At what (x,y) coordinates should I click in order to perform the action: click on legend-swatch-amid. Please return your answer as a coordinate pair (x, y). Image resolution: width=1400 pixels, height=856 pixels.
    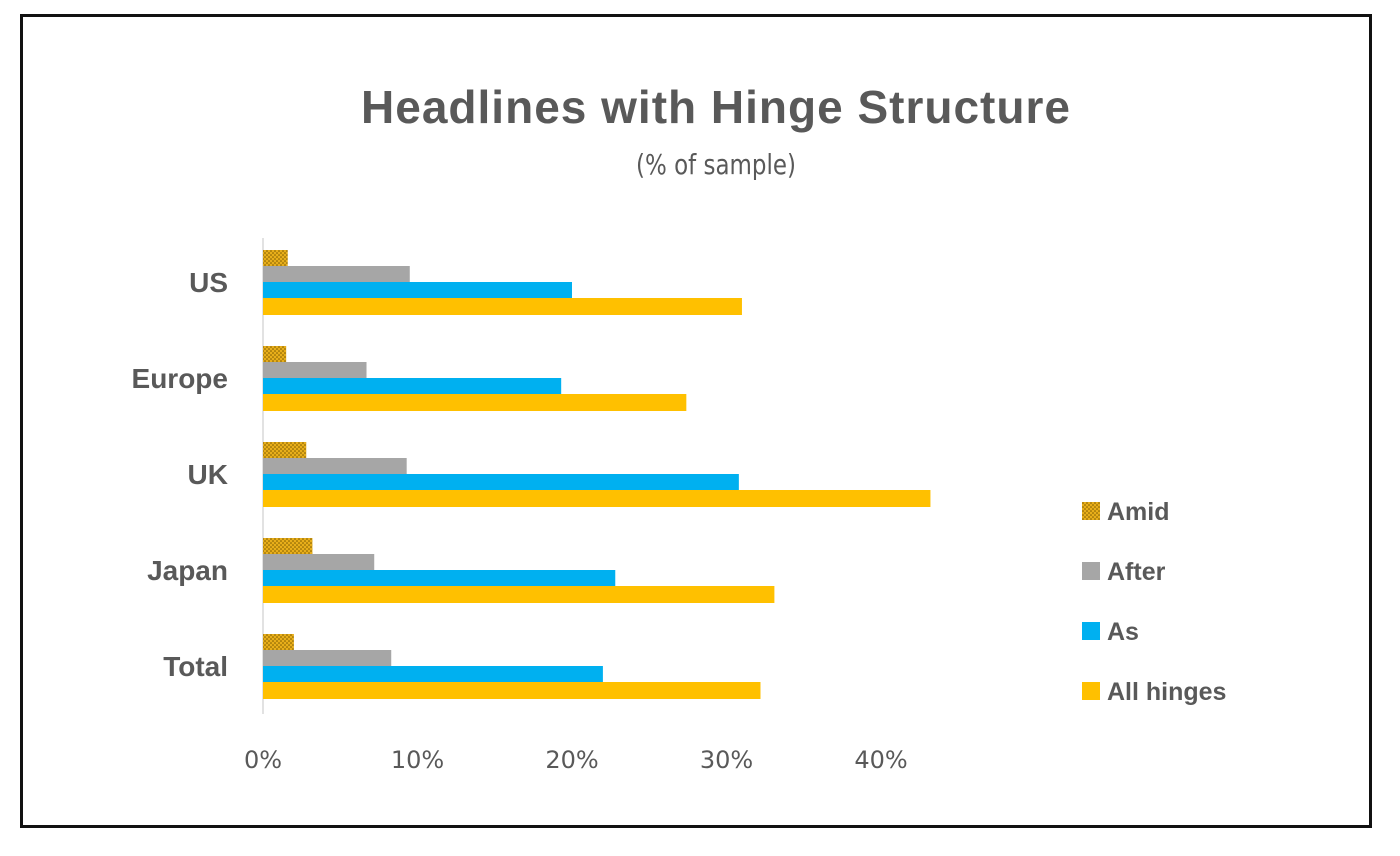
    Looking at the image, I should click on (1091, 511).